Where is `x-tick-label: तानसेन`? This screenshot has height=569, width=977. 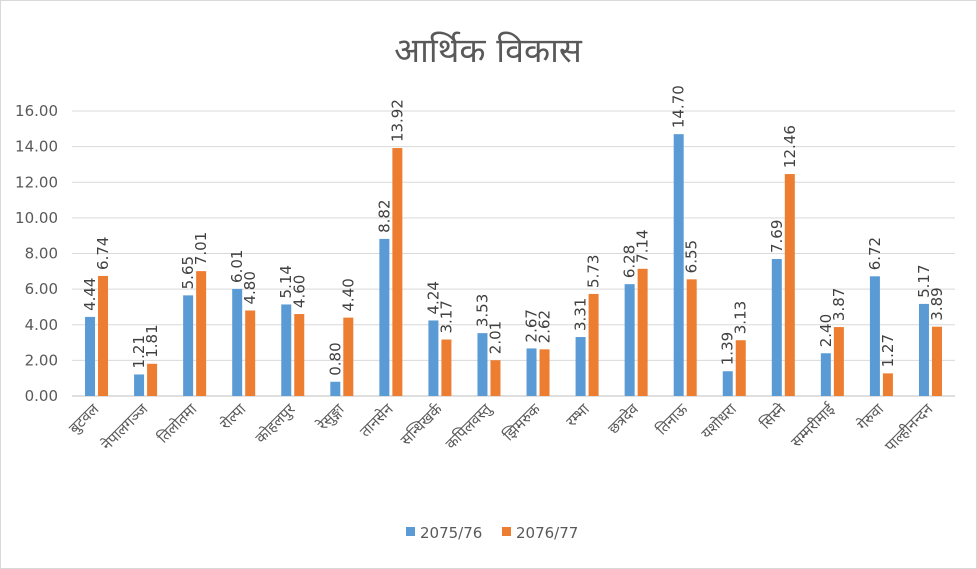
x-tick-label: तानसेन is located at coordinates (376, 420).